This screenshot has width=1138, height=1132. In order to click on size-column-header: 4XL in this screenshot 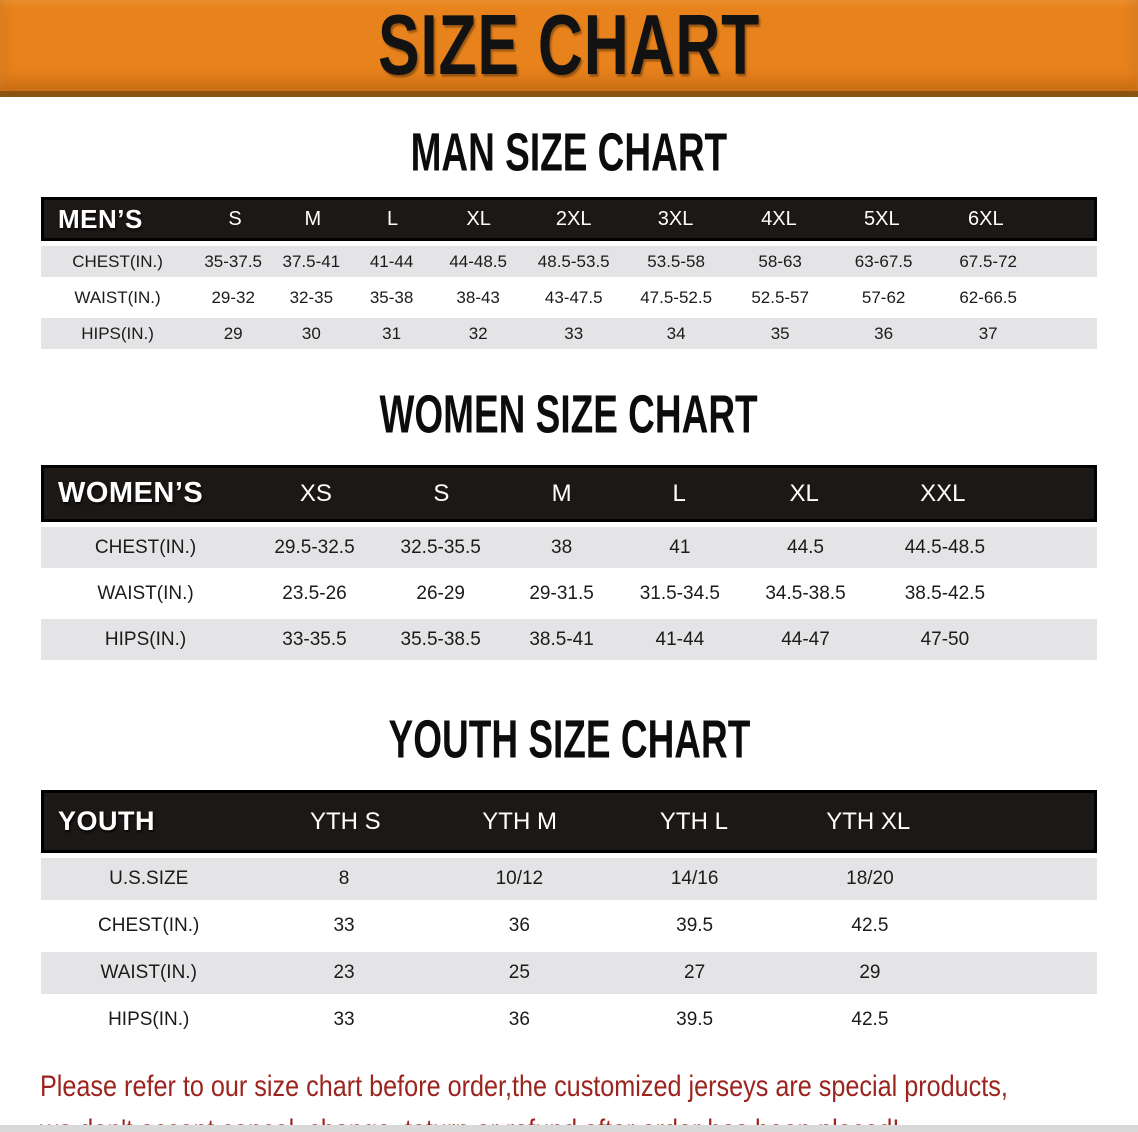, I will do `click(779, 218)`.